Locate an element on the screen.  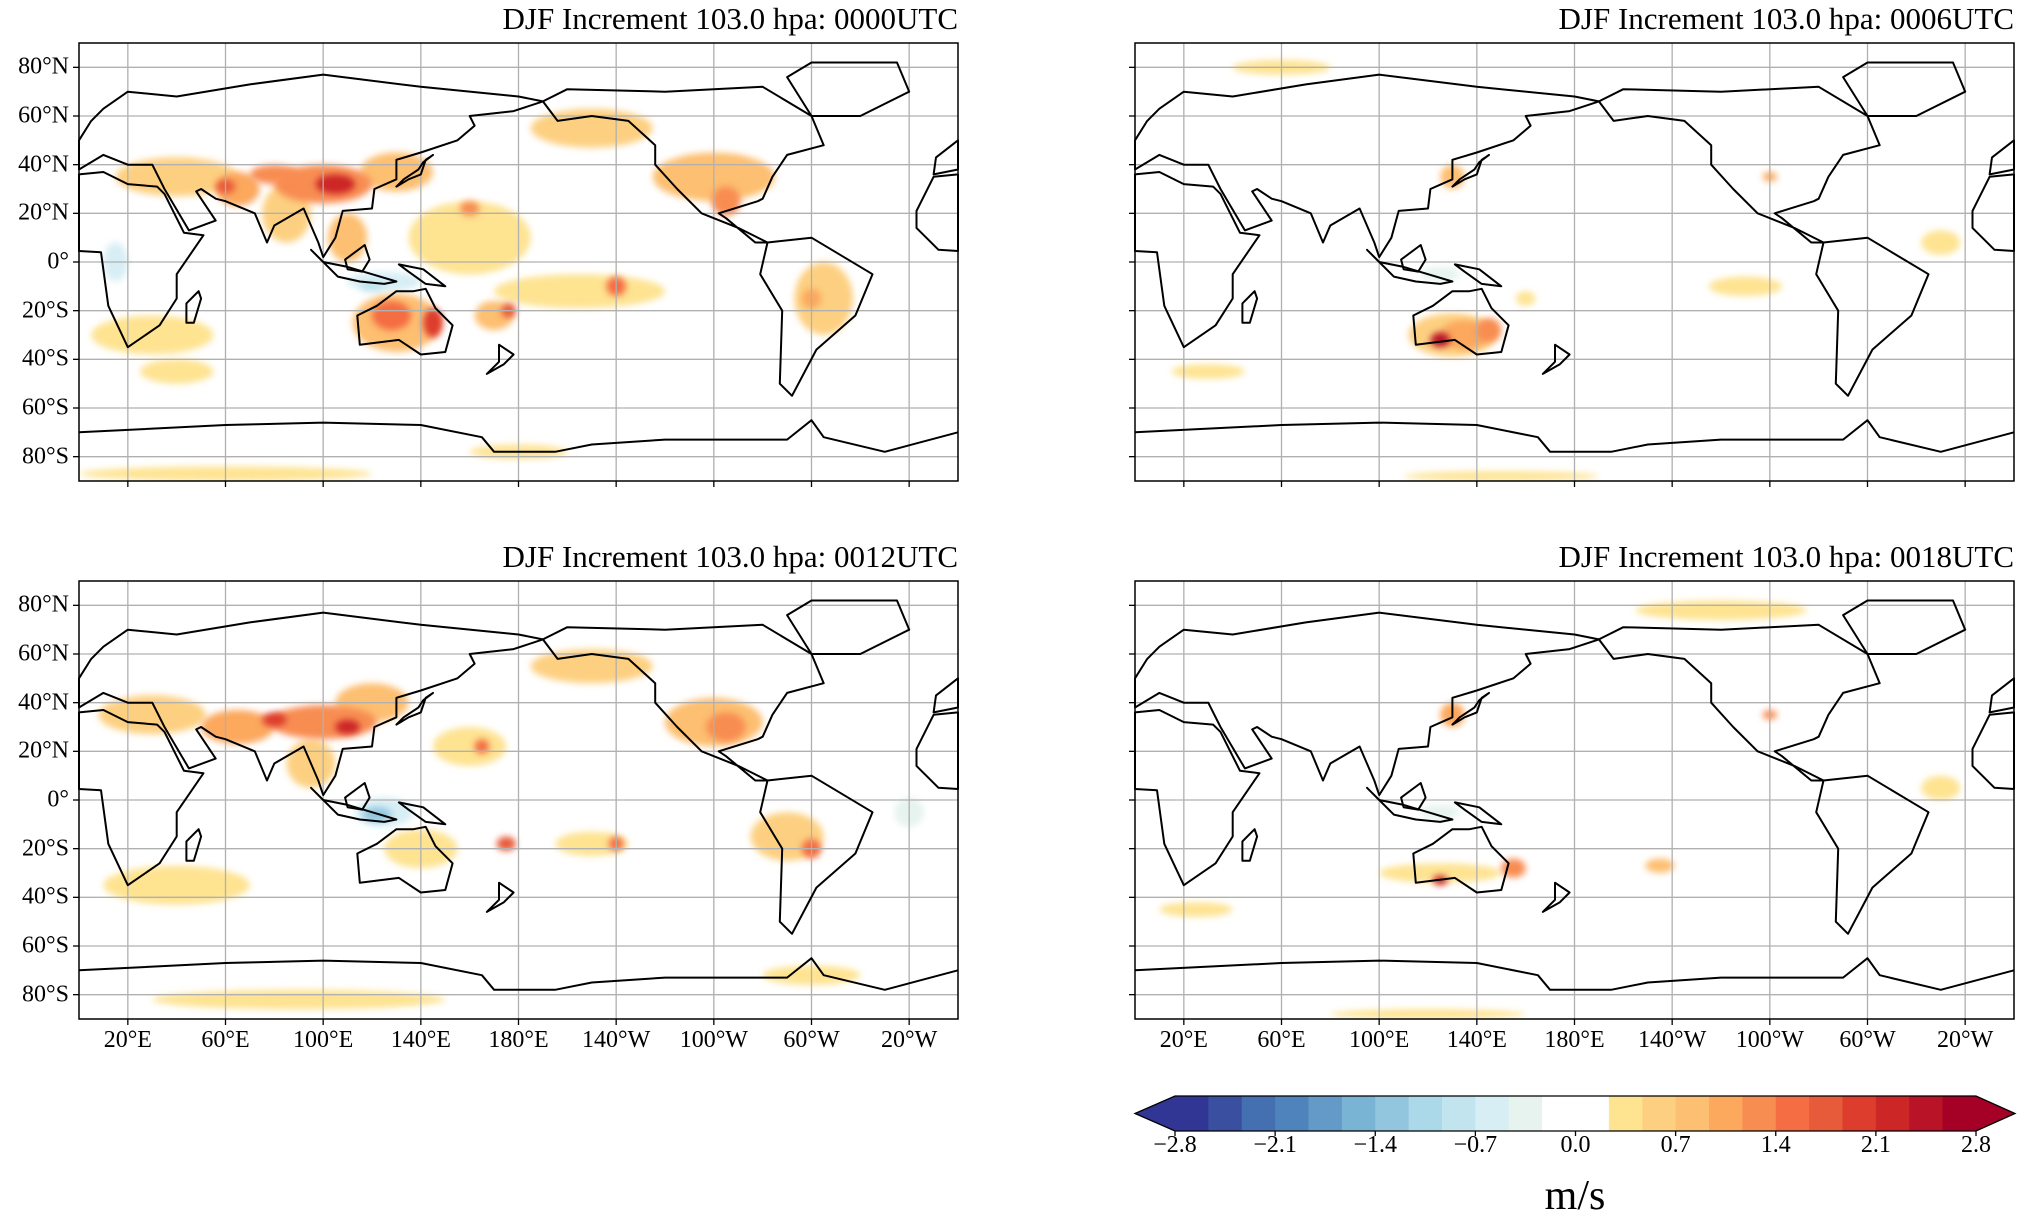
lat-tick-label: 40°N is located at coordinates (43, 164).